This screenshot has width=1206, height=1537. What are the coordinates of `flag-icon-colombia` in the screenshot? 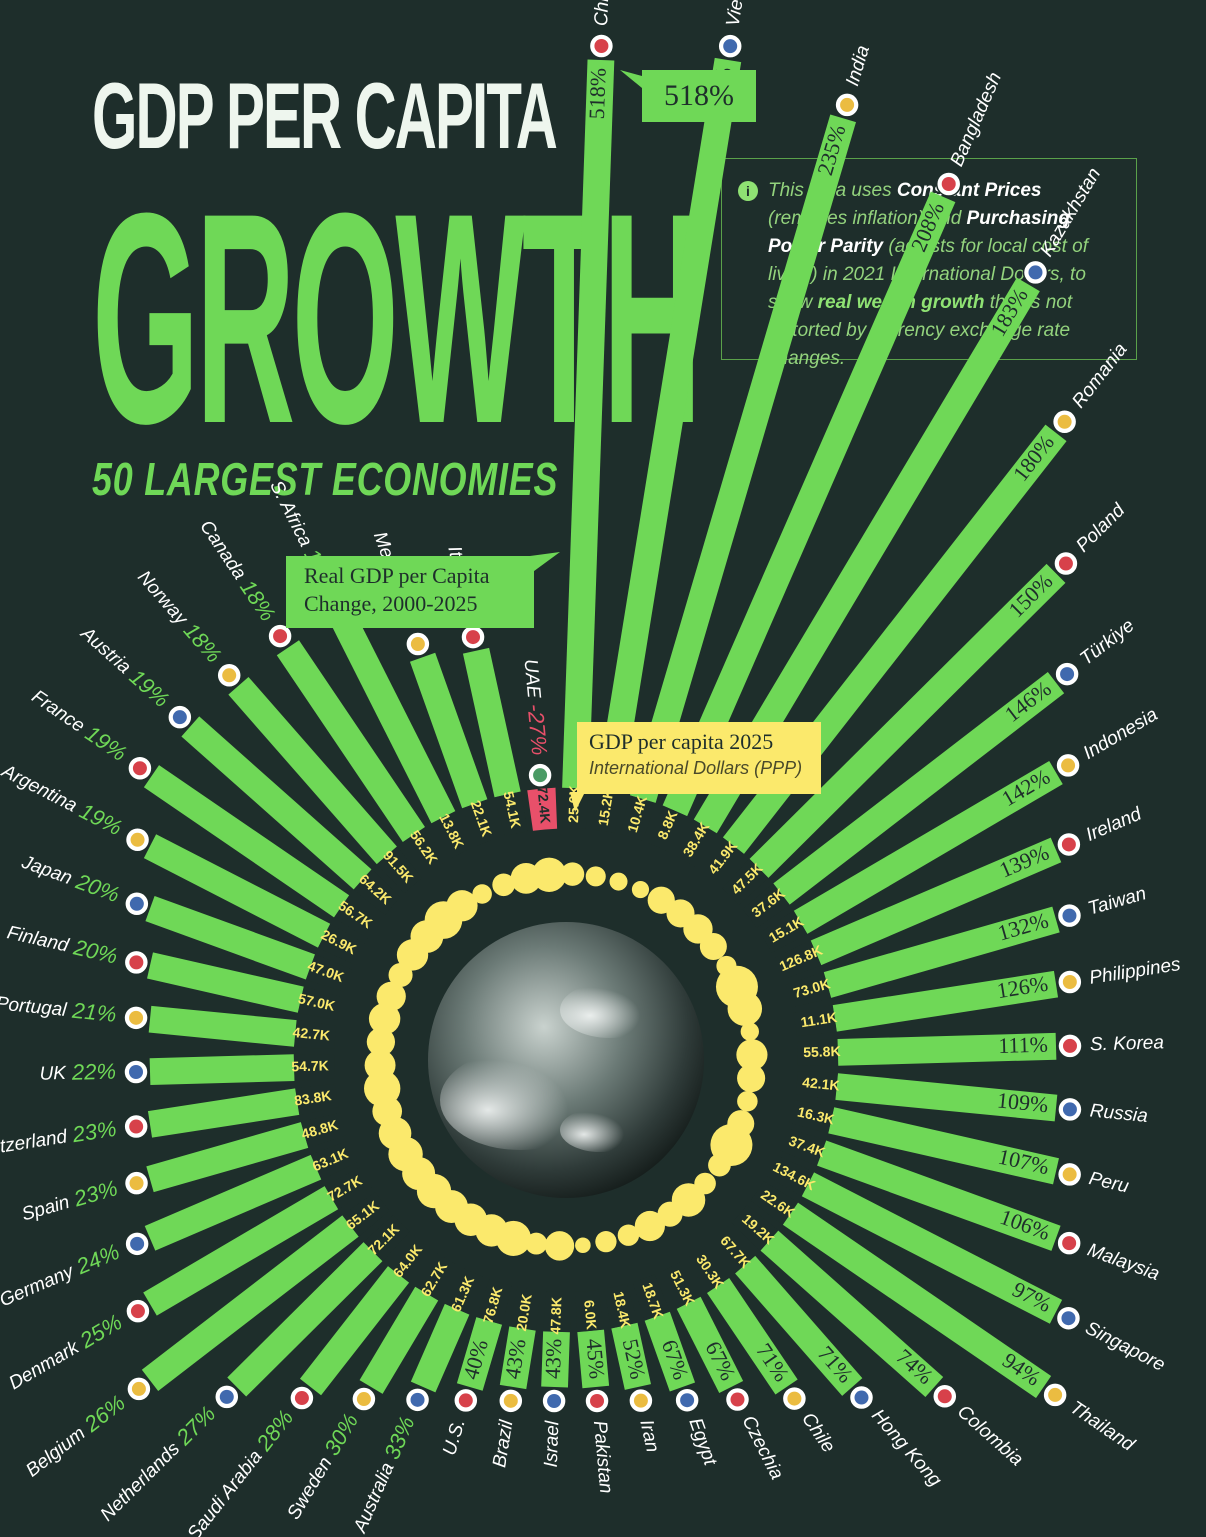 It's located at (945, 1396).